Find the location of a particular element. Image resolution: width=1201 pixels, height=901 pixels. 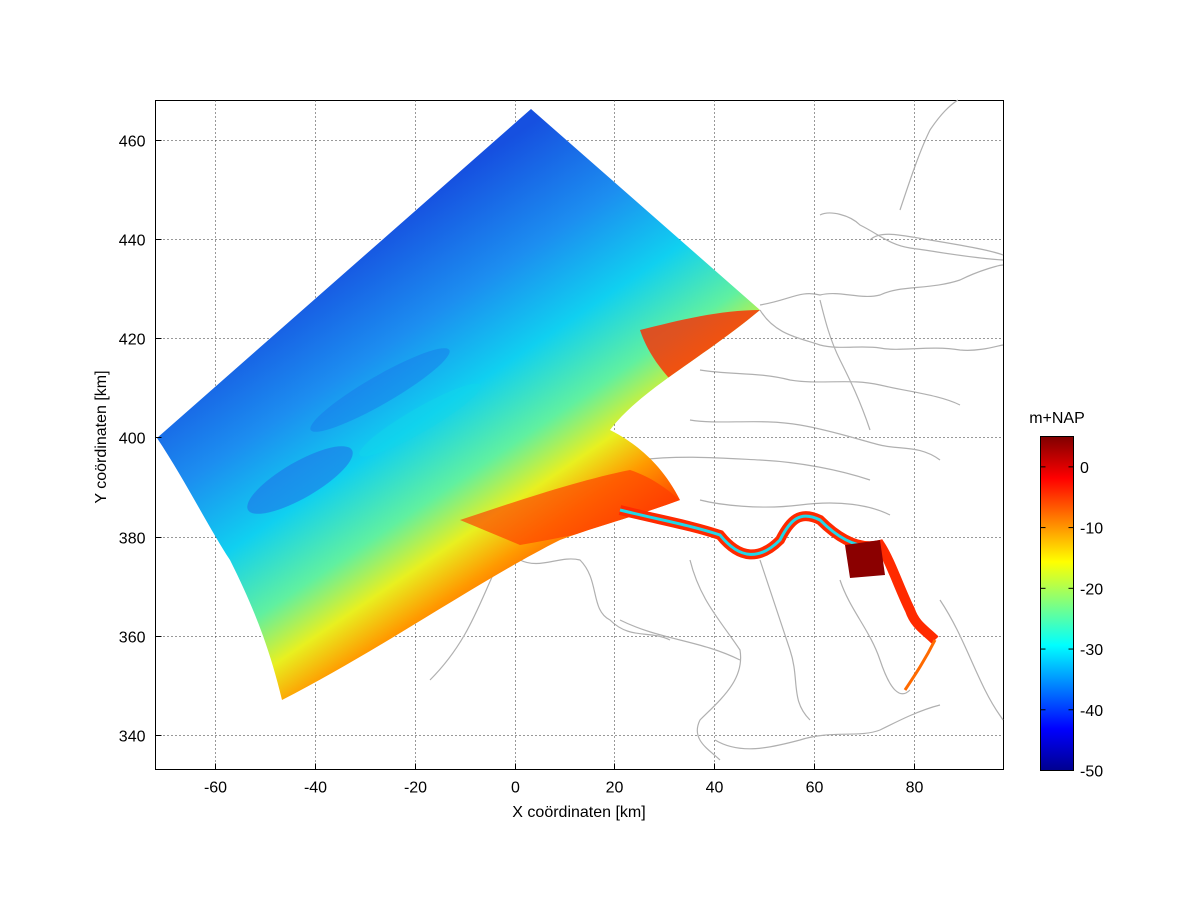

x-axis-label: X coördinaten [km] is located at coordinates (578, 812).